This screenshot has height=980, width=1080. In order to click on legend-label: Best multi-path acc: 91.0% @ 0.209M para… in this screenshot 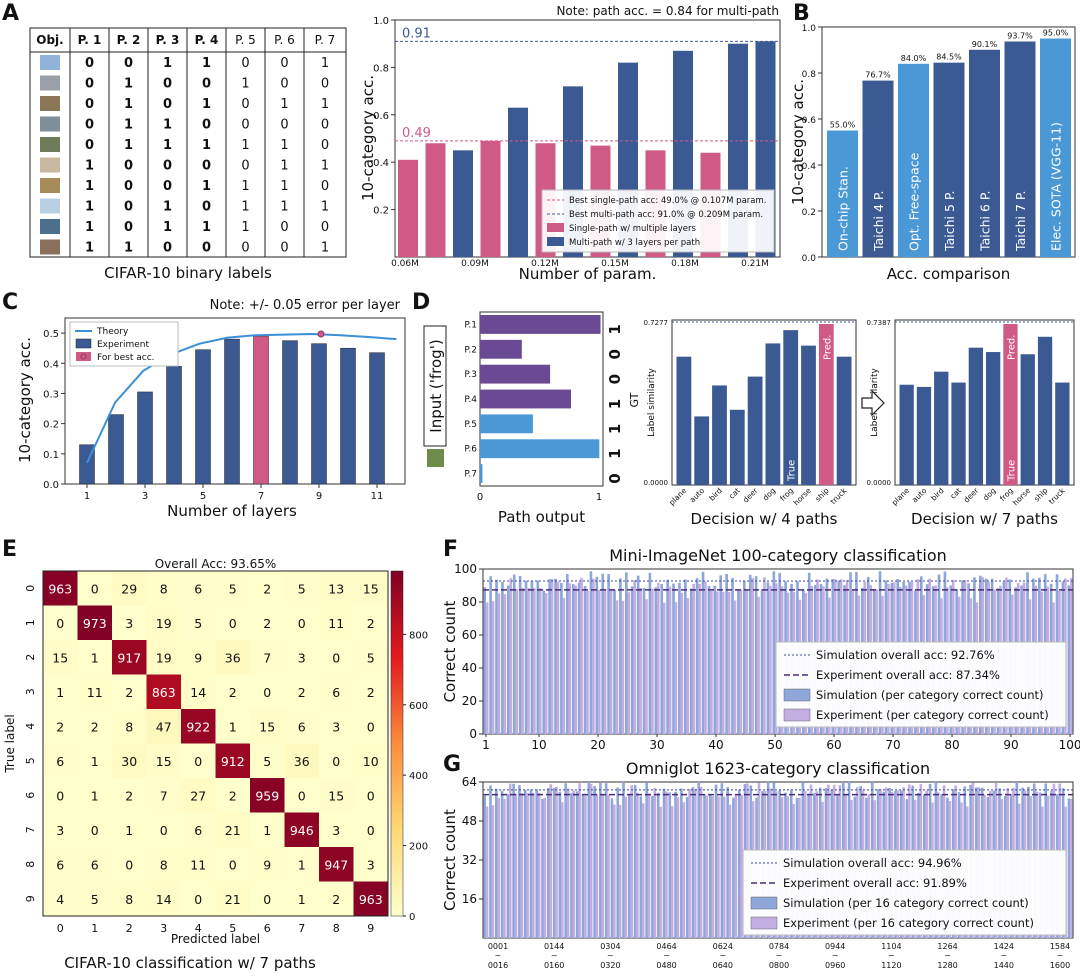, I will do `click(666, 215)`.